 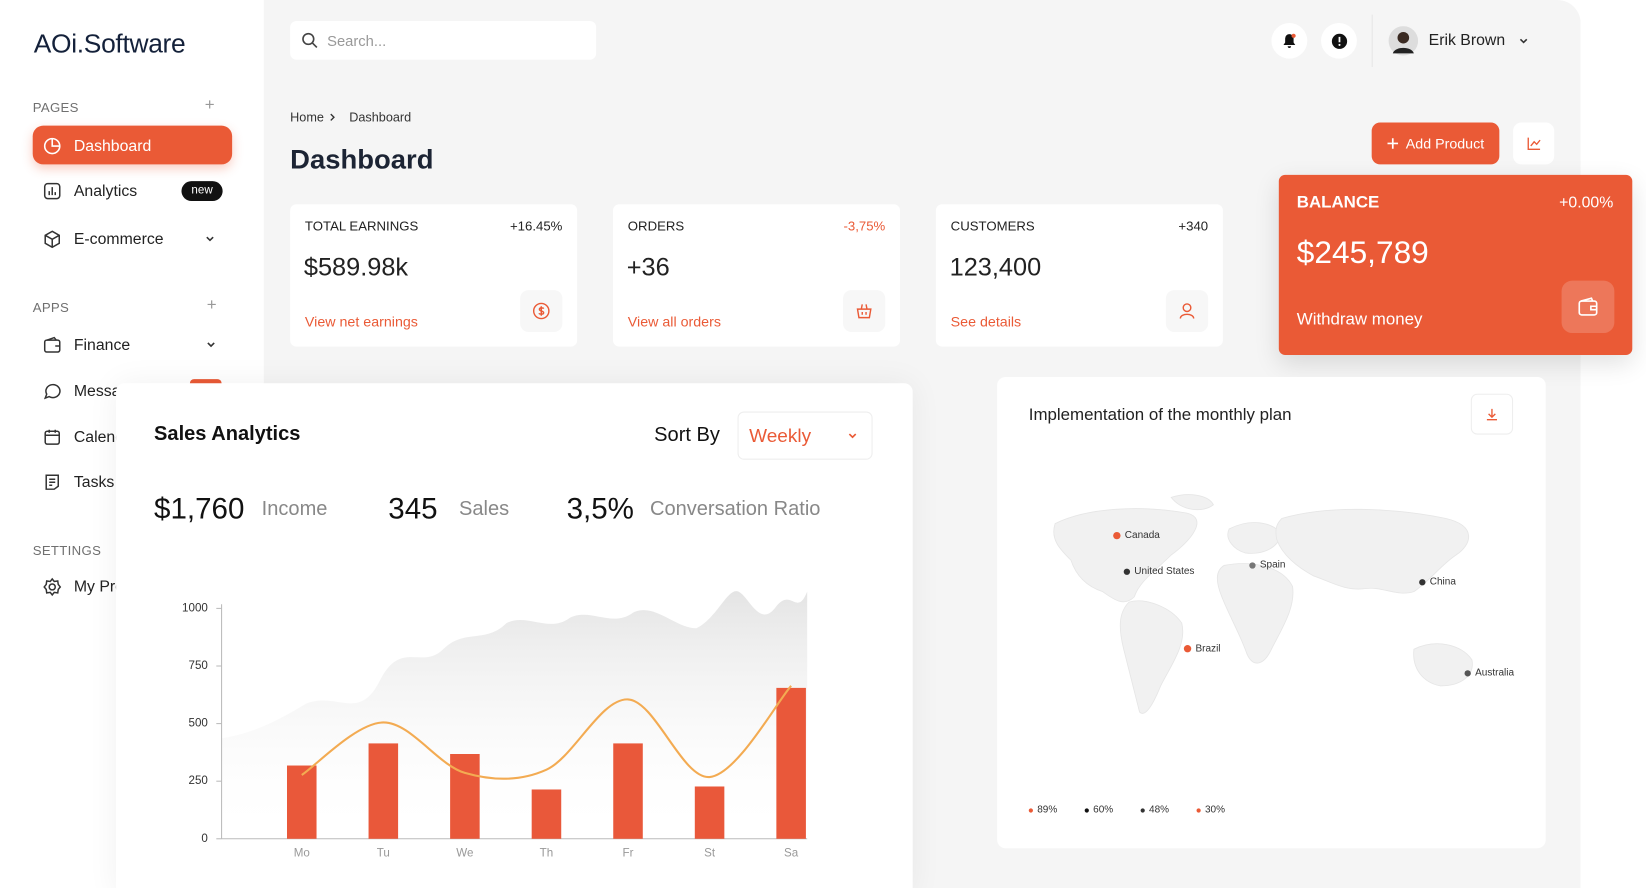 What do you see at coordinates (1442, 581) in the screenshot?
I see `marker-label: China` at bounding box center [1442, 581].